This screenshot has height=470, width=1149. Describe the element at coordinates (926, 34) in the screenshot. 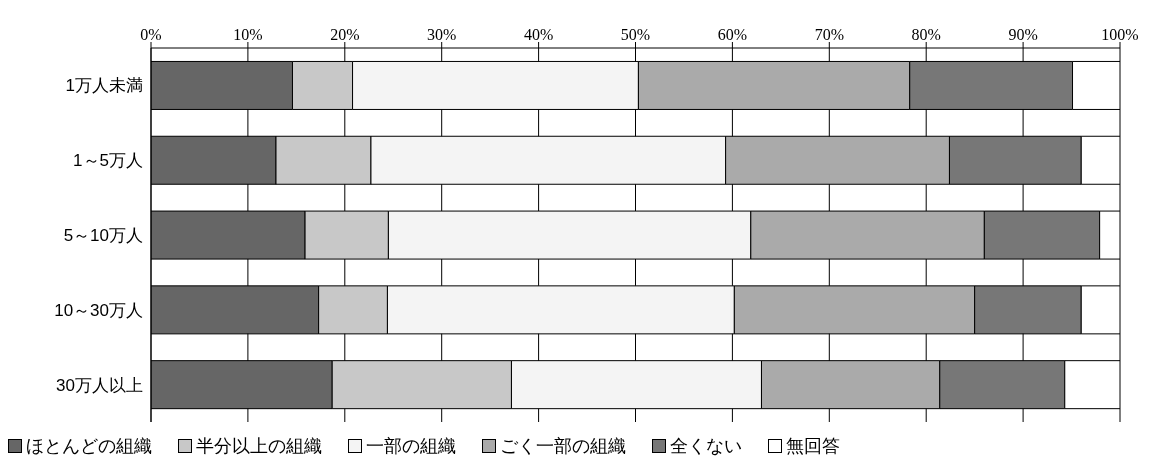

I see `x-tick-label: 80%` at that location.